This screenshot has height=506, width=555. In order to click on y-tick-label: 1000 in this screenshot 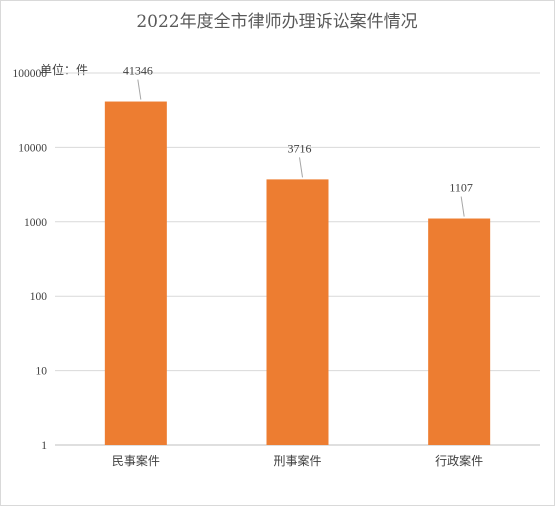, I will do `click(35, 223)`.